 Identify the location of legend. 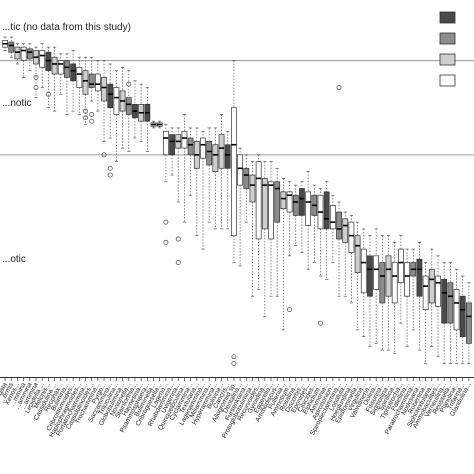
(447, 49).